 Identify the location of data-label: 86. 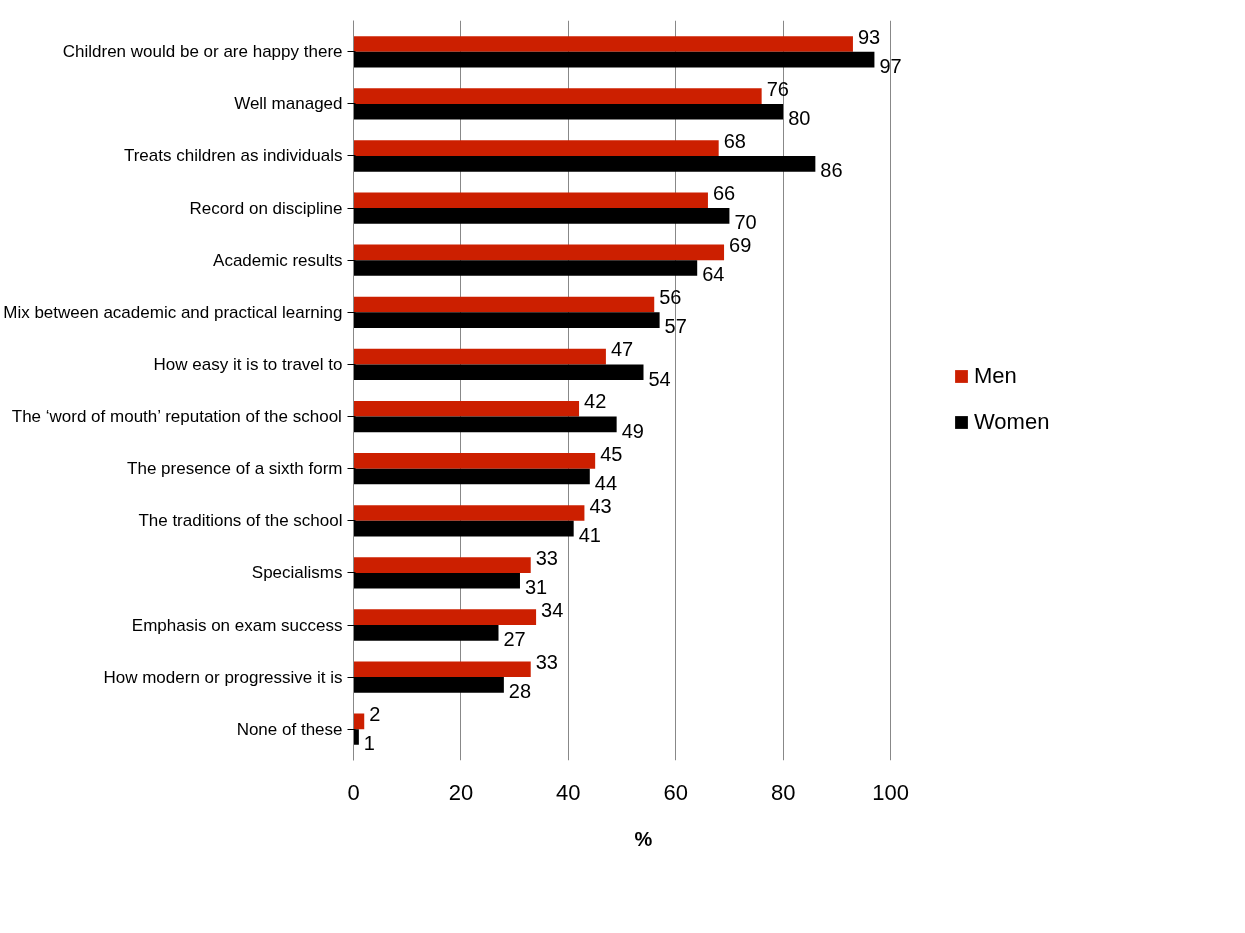
(831, 170).